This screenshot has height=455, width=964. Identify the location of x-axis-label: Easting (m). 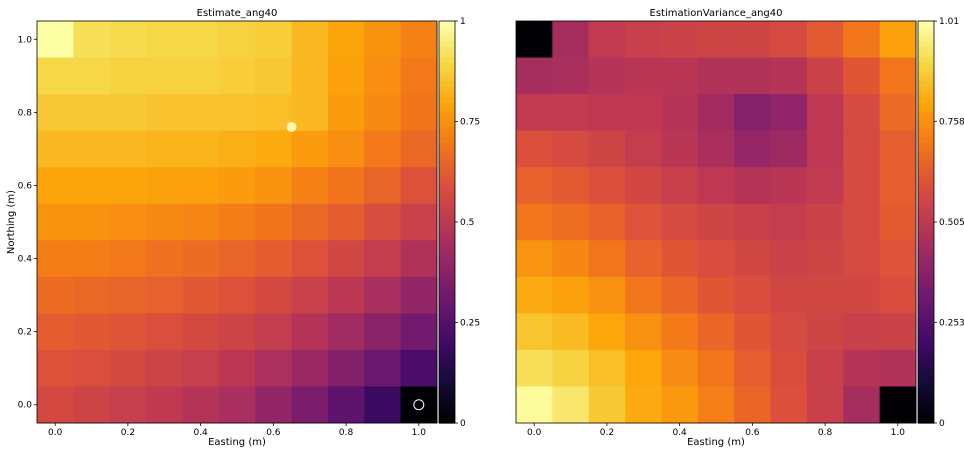
(716, 442).